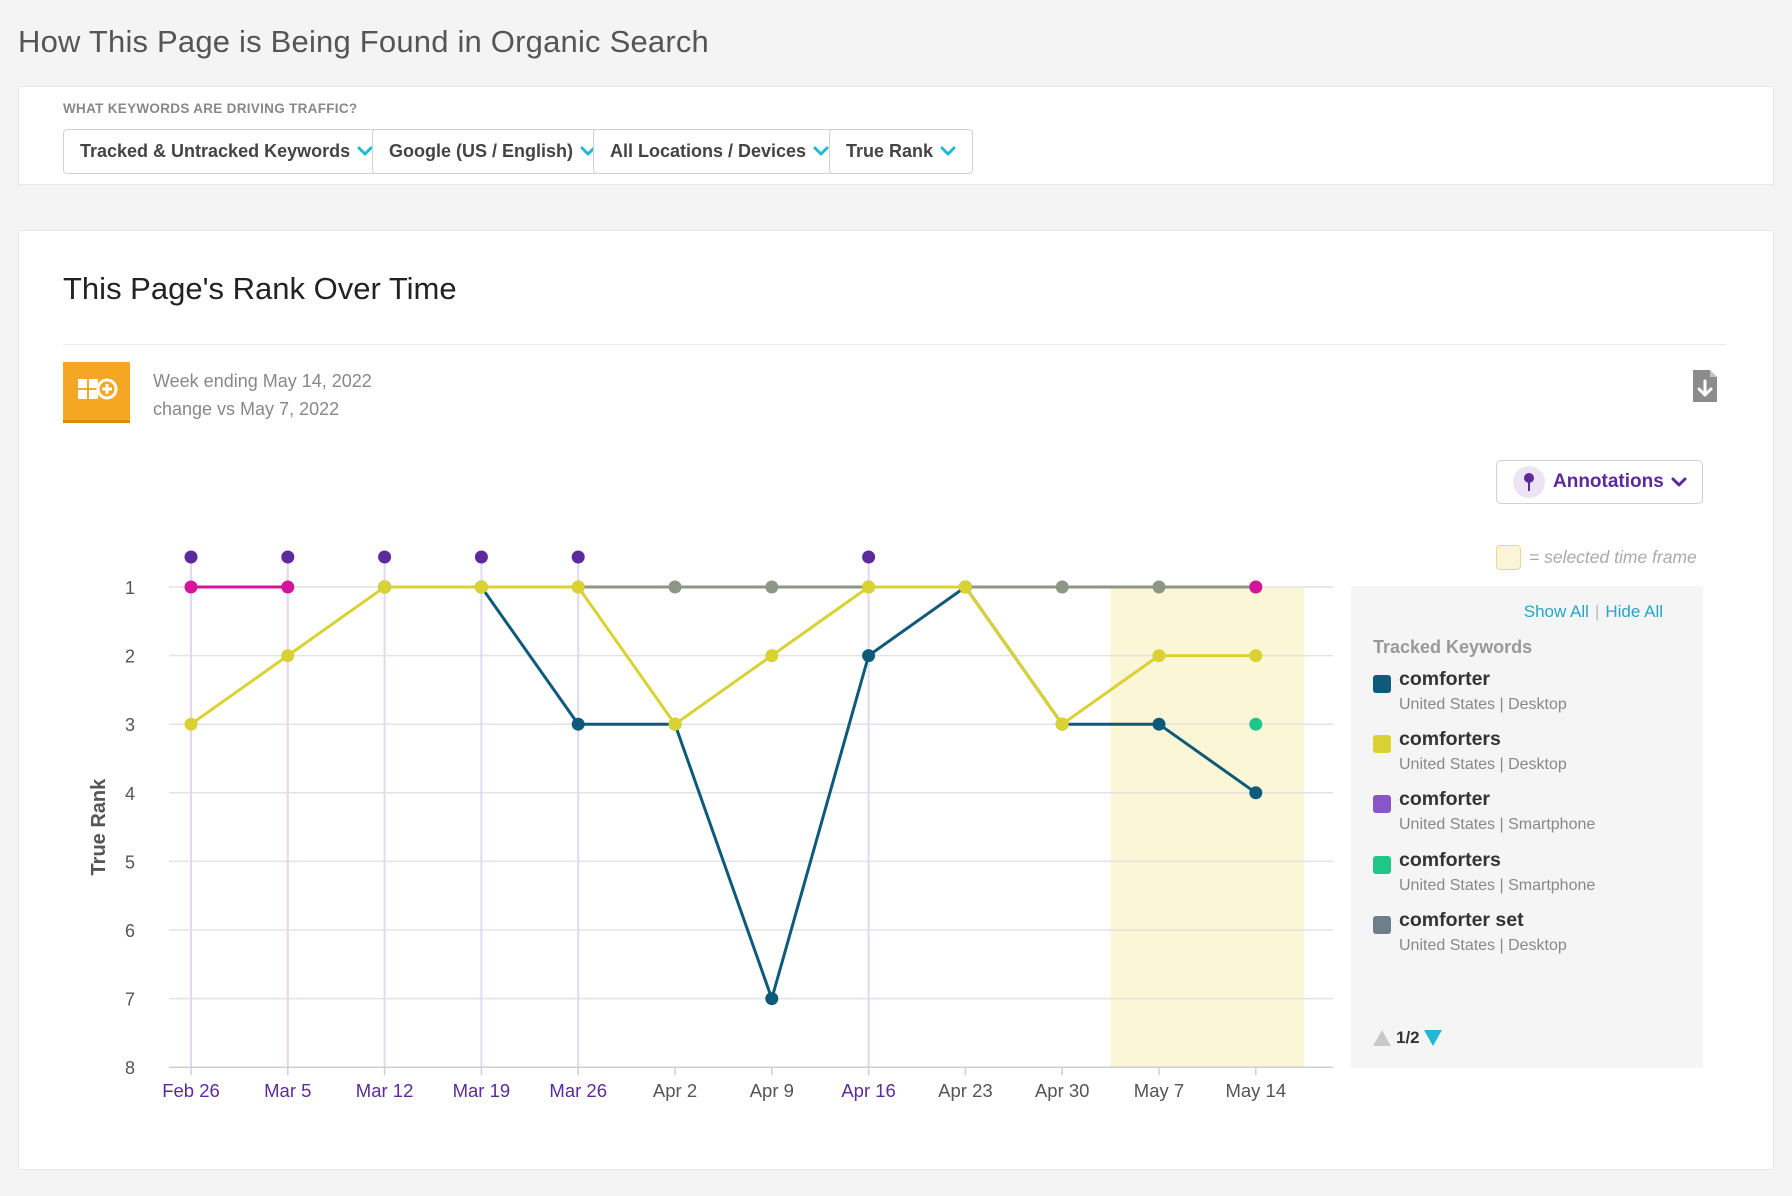  What do you see at coordinates (246, 409) in the screenshot?
I see `change-vs-text: change vs May 7, 2022` at bounding box center [246, 409].